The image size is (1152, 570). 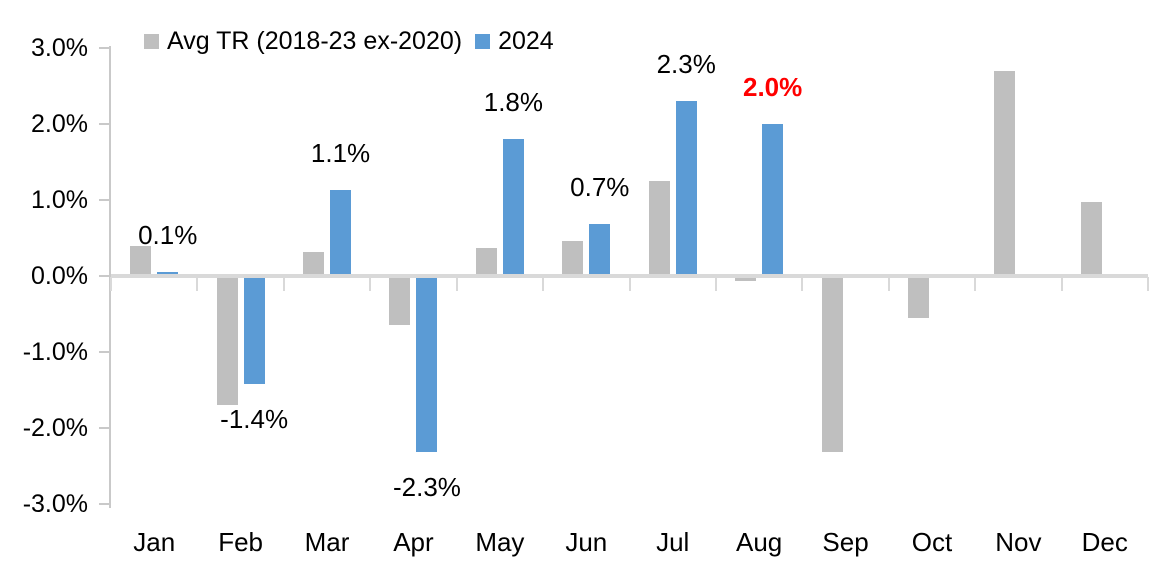 I want to click on data-label-aug: 2.0%, so click(x=772, y=87).